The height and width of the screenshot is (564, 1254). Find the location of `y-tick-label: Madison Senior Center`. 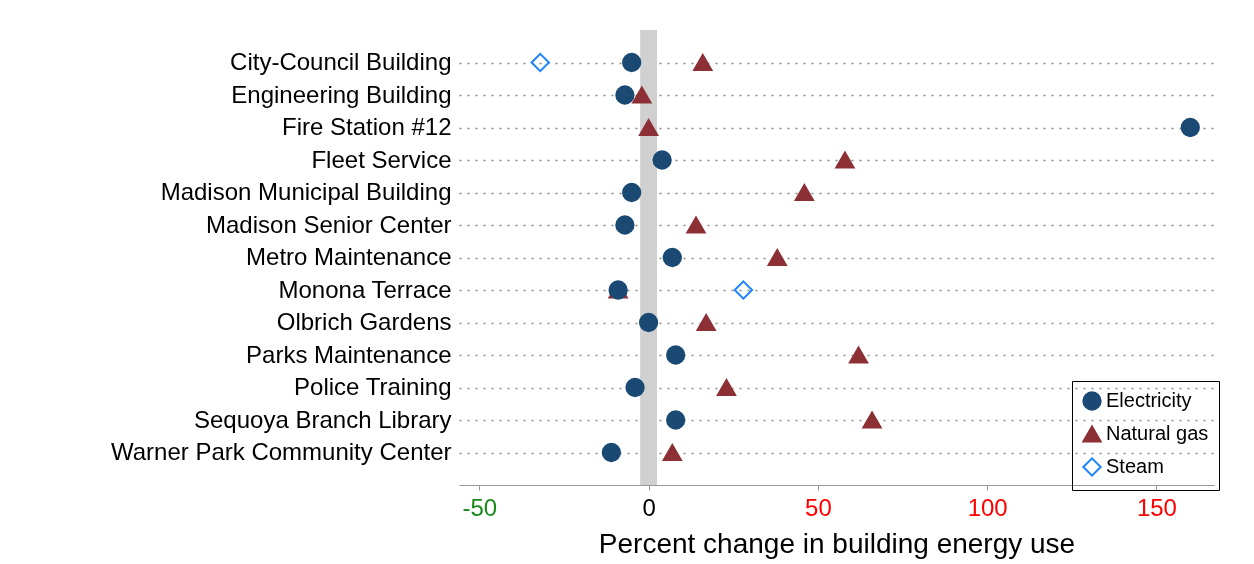

y-tick-label: Madison Senior Center is located at coordinates (329, 224).